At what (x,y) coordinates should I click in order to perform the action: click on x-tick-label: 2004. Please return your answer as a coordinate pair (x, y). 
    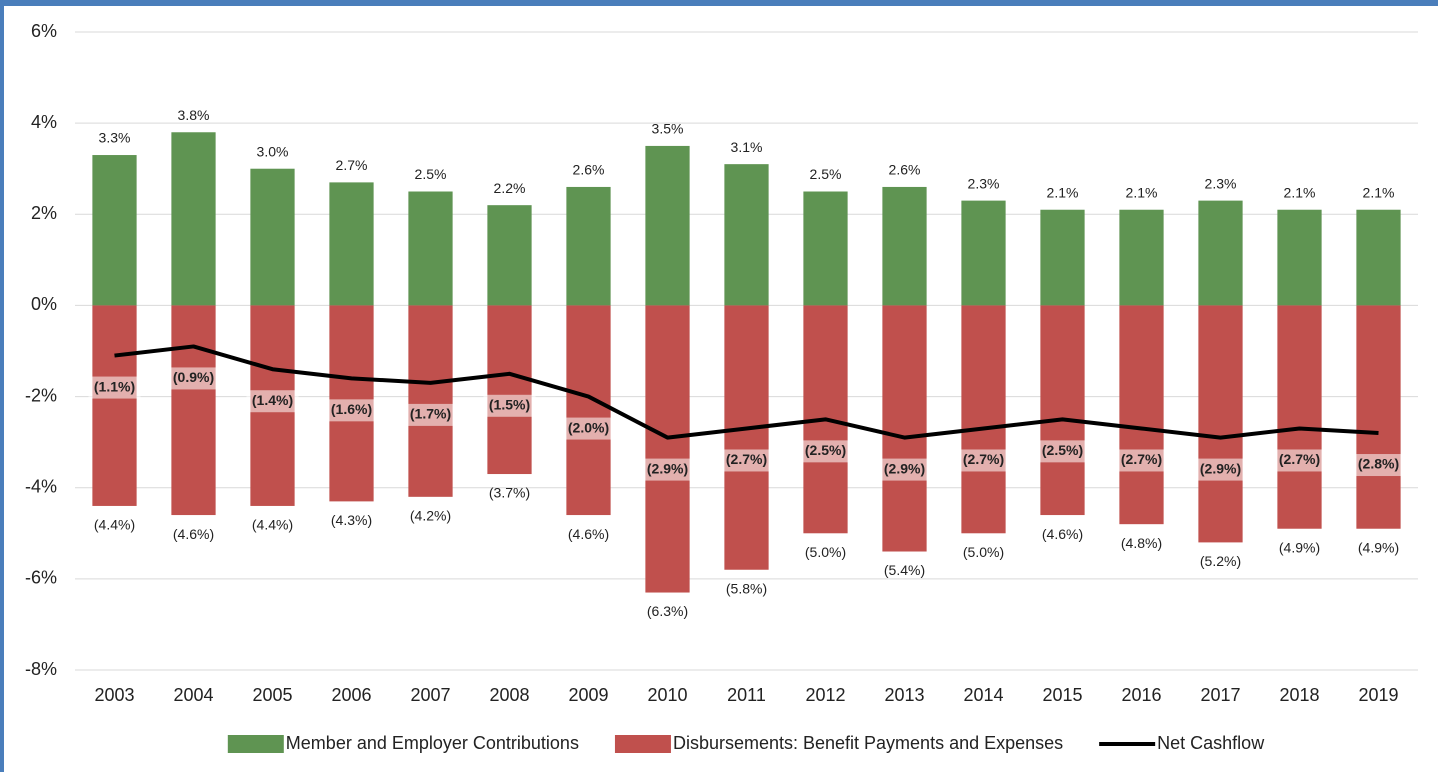
    Looking at the image, I should click on (193, 695).